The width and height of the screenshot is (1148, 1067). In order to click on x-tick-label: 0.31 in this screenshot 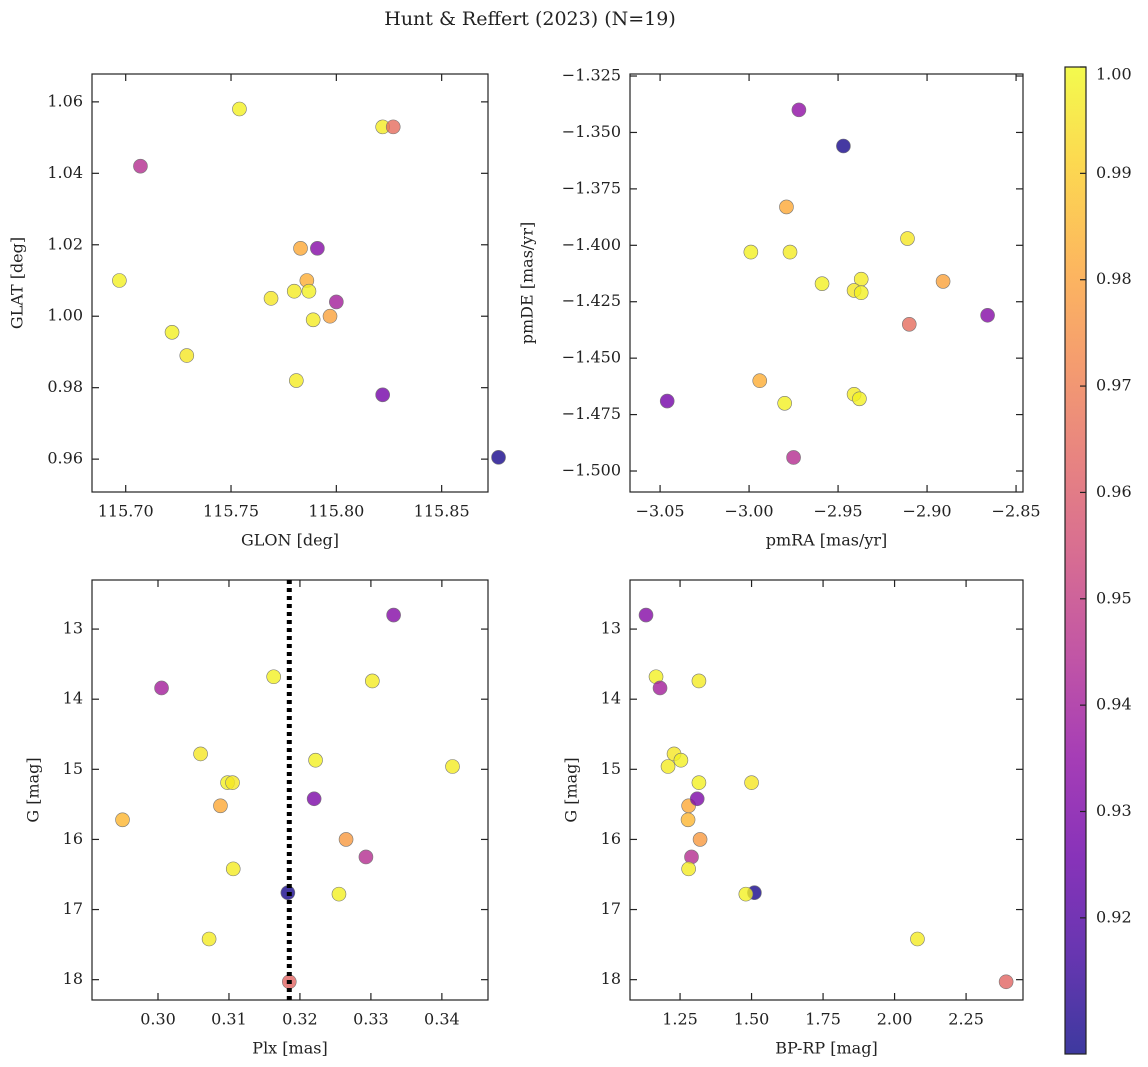, I will do `click(229, 1019)`.